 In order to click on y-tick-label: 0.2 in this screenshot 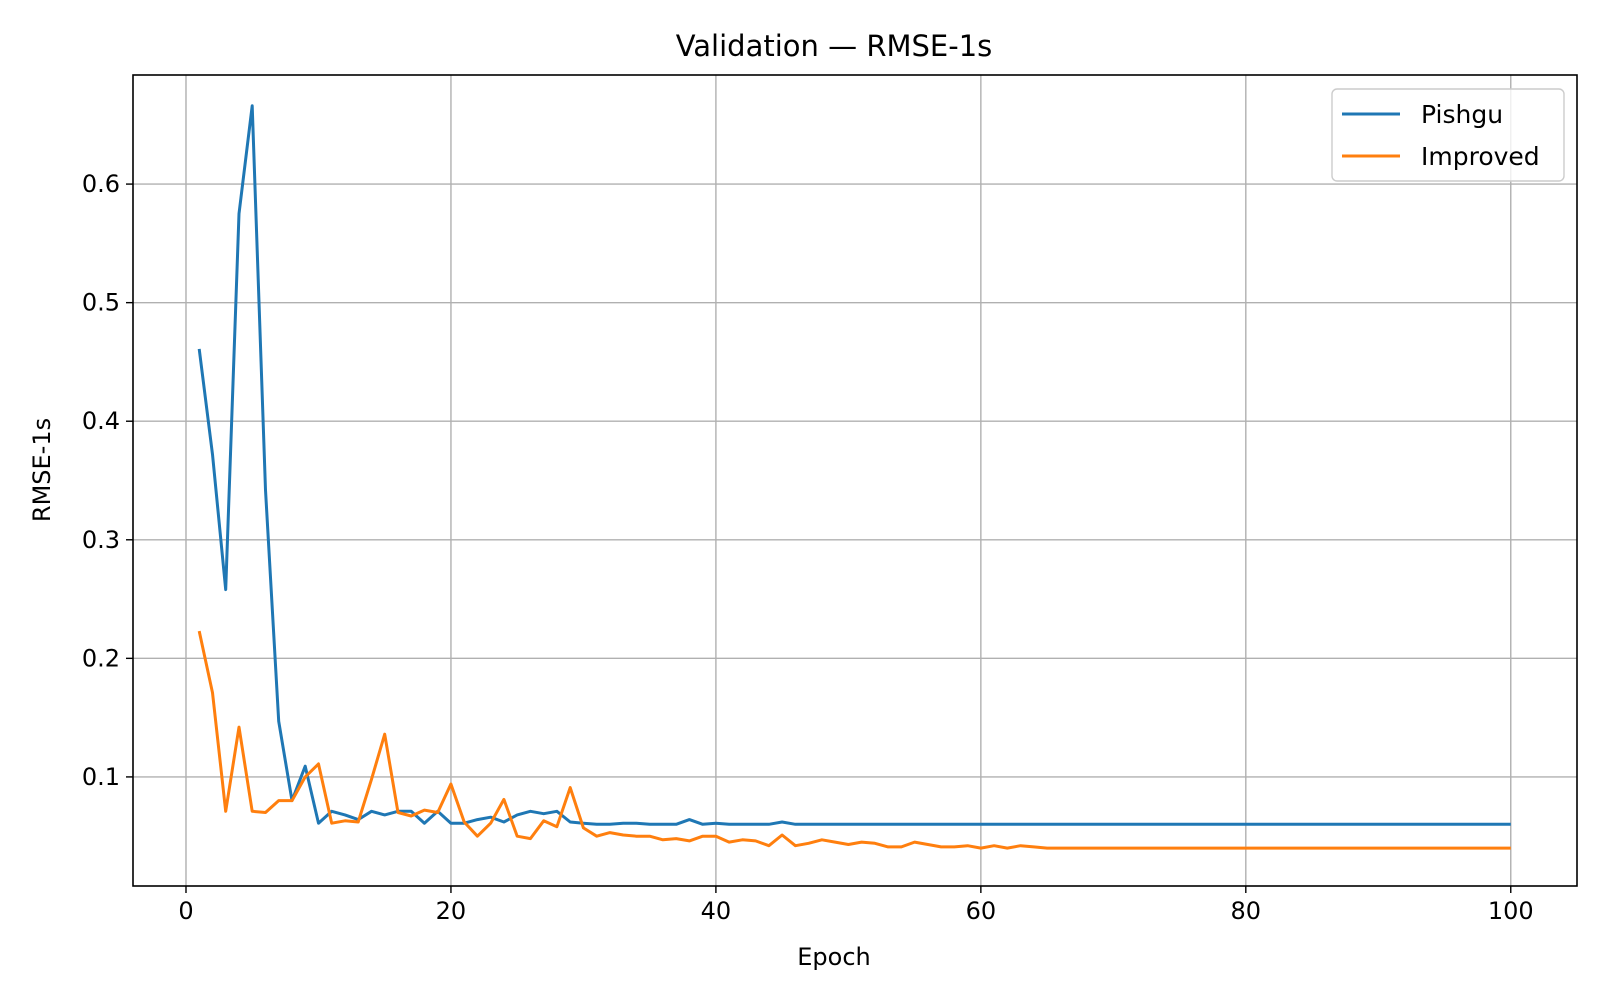, I will do `click(101, 658)`.